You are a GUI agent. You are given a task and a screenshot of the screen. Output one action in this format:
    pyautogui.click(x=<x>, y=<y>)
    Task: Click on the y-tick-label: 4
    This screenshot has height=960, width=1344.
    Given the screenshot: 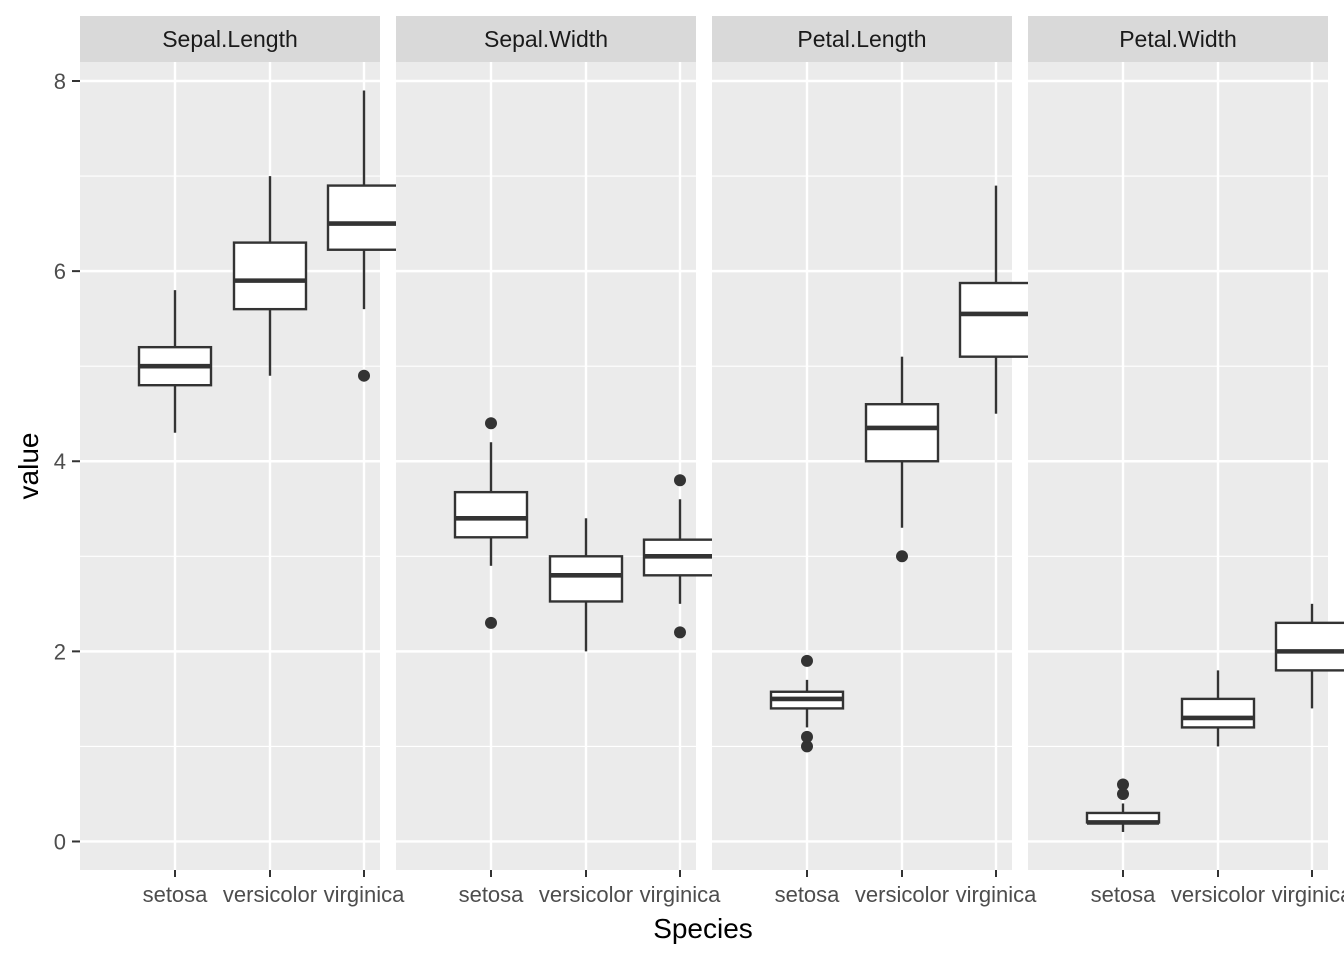 What is the action you would take?
    pyautogui.click(x=60, y=461)
    